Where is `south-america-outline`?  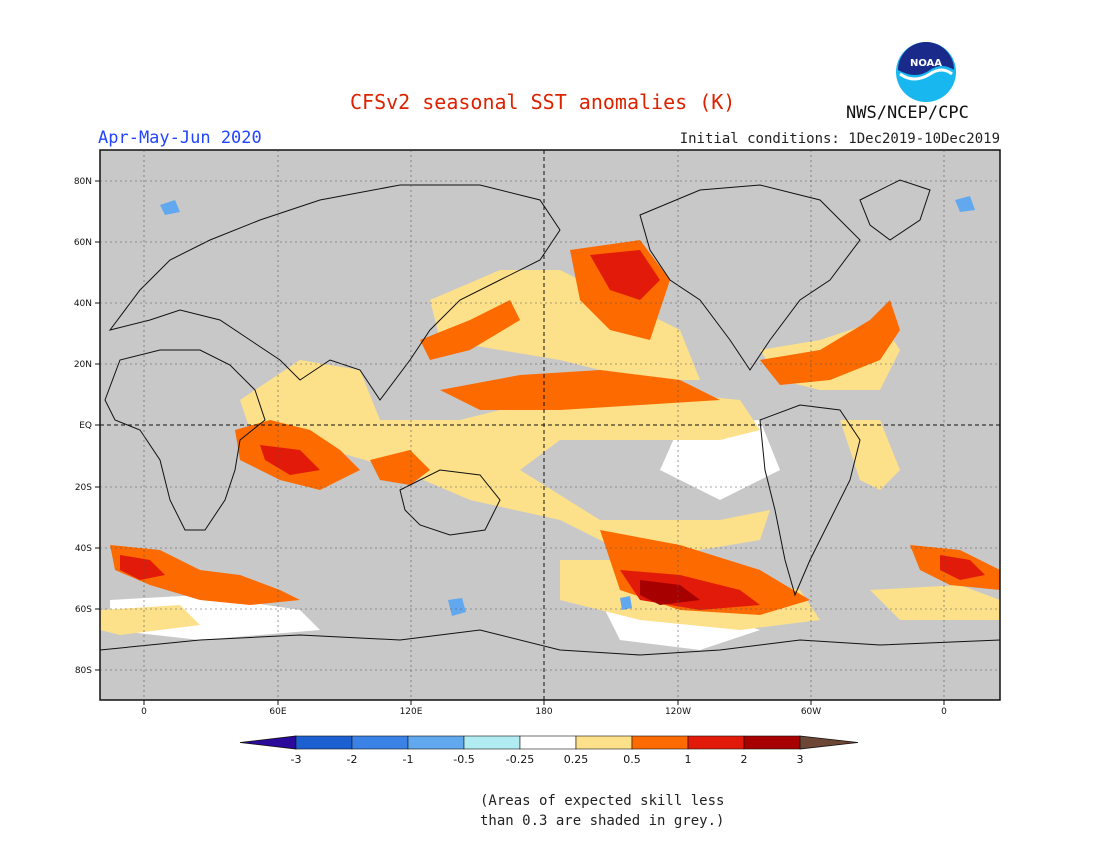 south-america-outline is located at coordinates (810, 500).